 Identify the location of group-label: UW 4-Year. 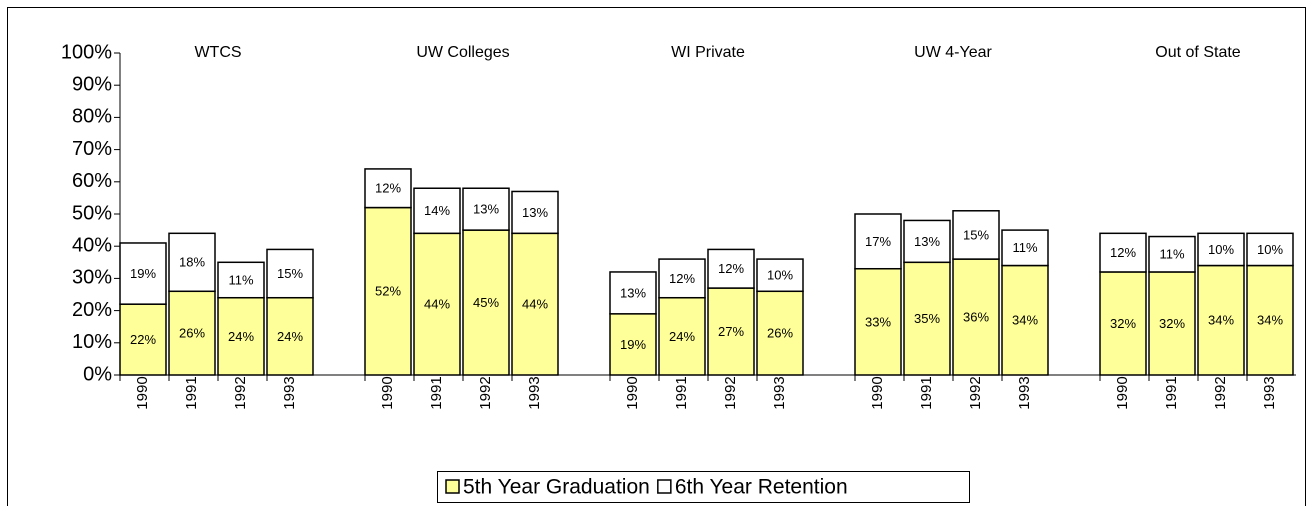
(953, 52).